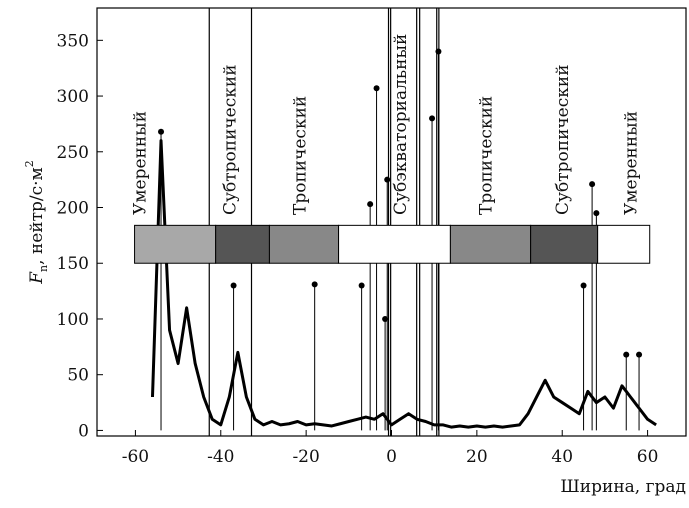  What do you see at coordinates (648, 457) in the screenshot?
I see `x-tick-label: 60` at bounding box center [648, 457].